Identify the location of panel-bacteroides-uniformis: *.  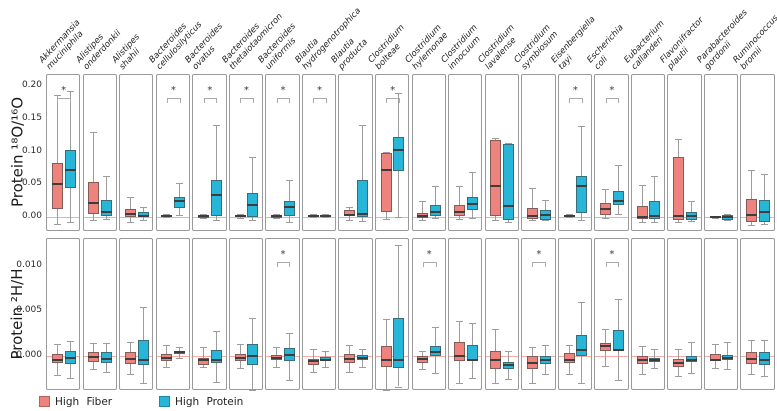
(282, 152).